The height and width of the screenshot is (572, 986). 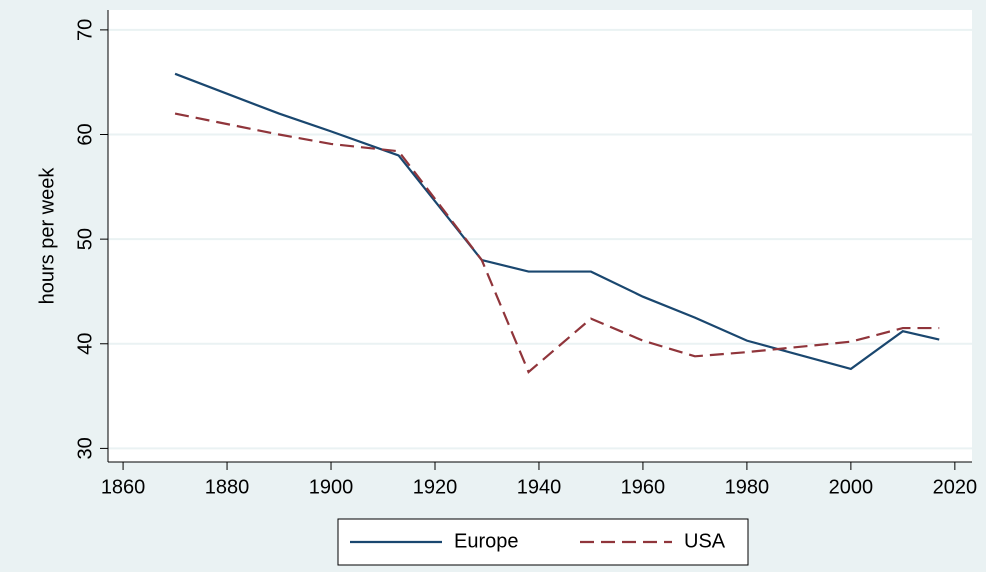 I want to click on x-tick-label: 1980, so click(x=747, y=487).